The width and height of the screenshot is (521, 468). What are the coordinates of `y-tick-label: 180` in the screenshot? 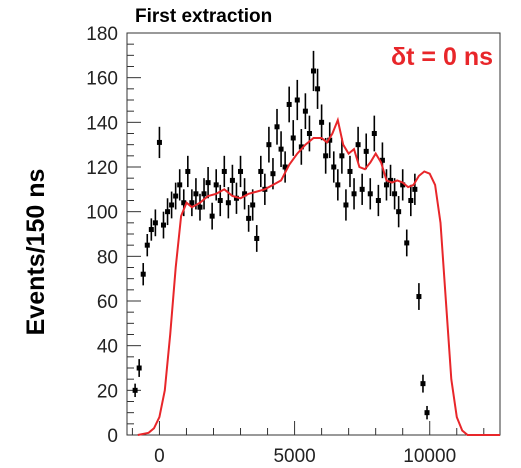 It's located at (102, 34).